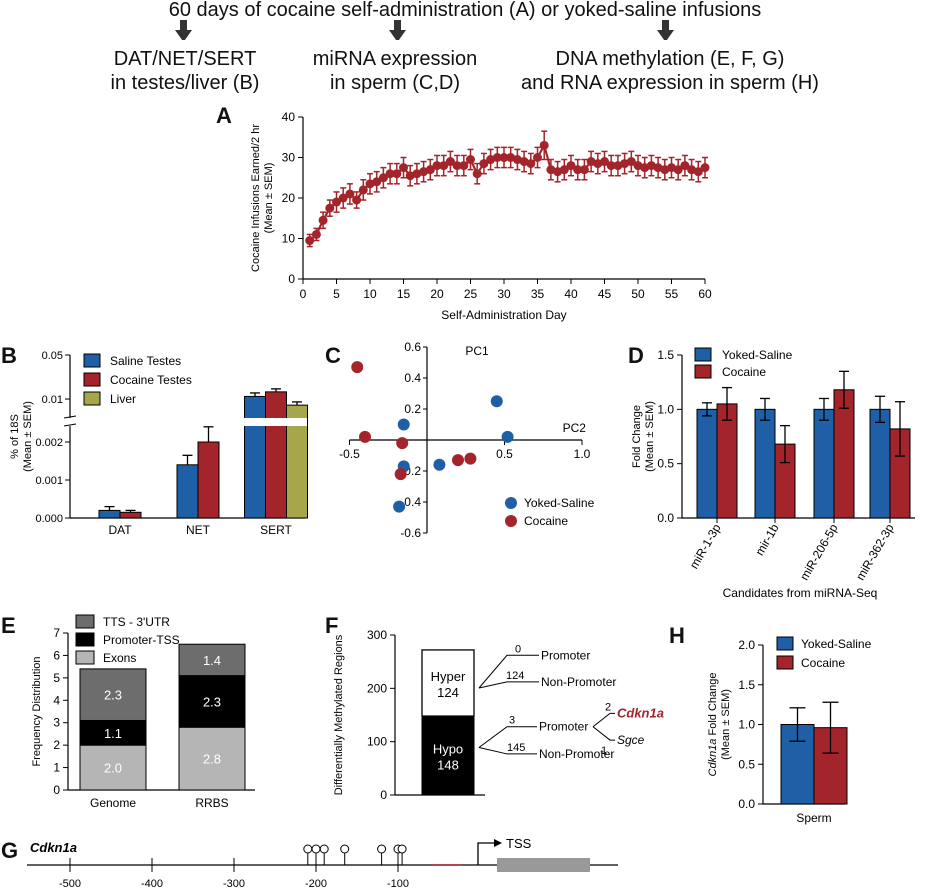 This screenshot has width=930, height=891. Describe the element at coordinates (471, 294) in the screenshot. I see `x-tick-label: 25` at that location.